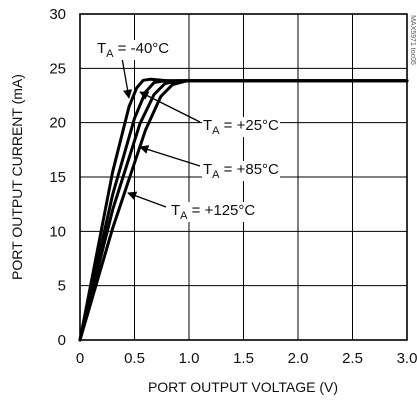 The image size is (417, 403). Describe the element at coordinates (57, 123) in the screenshot. I see `y-tick-label: 20` at that location.